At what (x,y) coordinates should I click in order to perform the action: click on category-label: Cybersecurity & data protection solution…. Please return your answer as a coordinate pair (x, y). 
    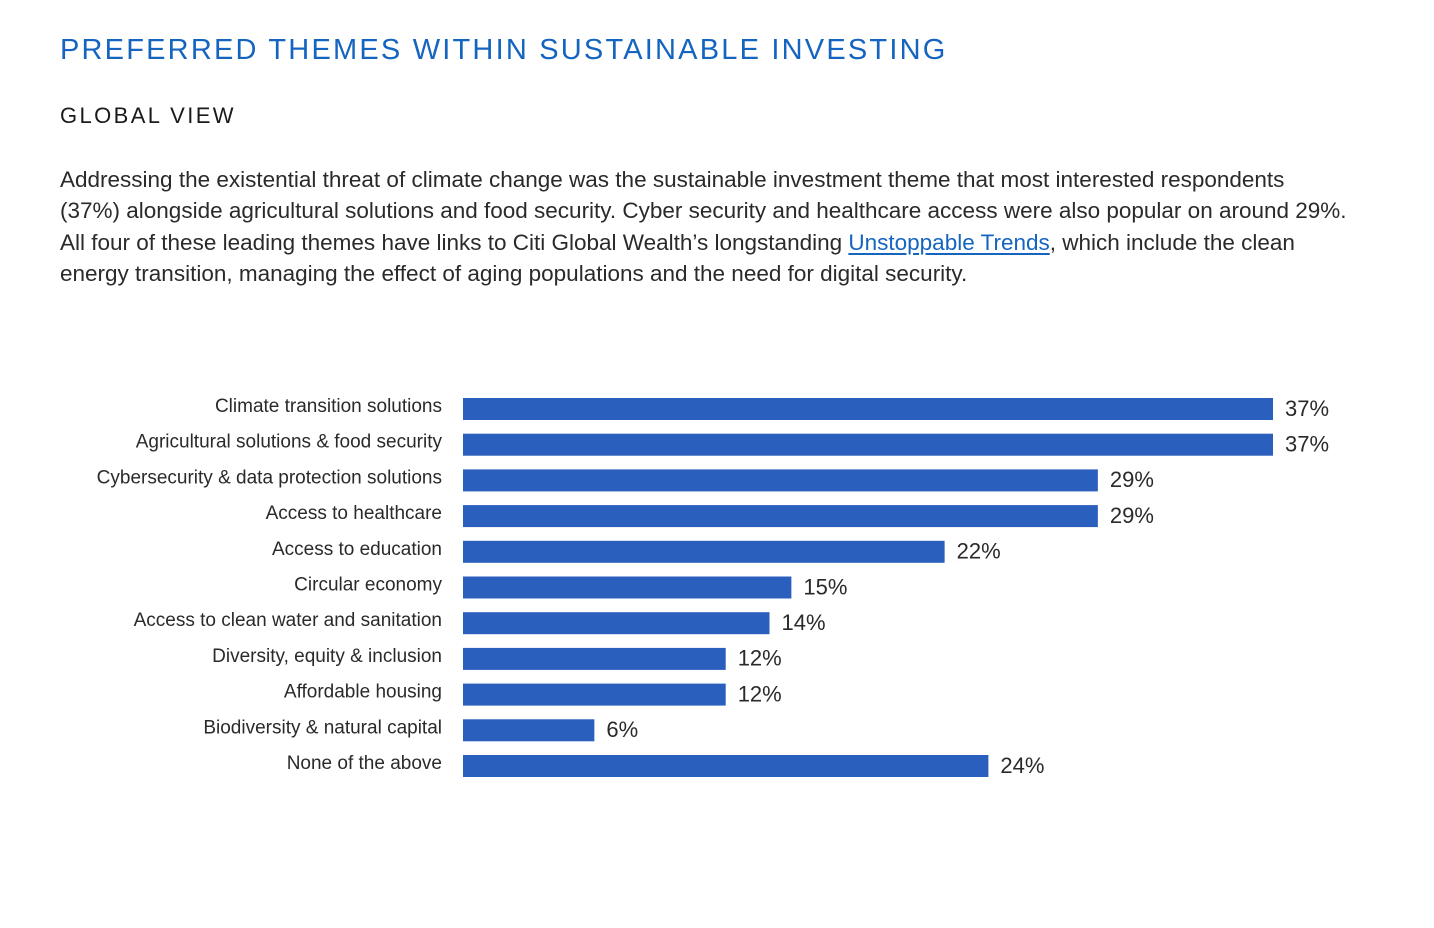
    Looking at the image, I should click on (269, 477).